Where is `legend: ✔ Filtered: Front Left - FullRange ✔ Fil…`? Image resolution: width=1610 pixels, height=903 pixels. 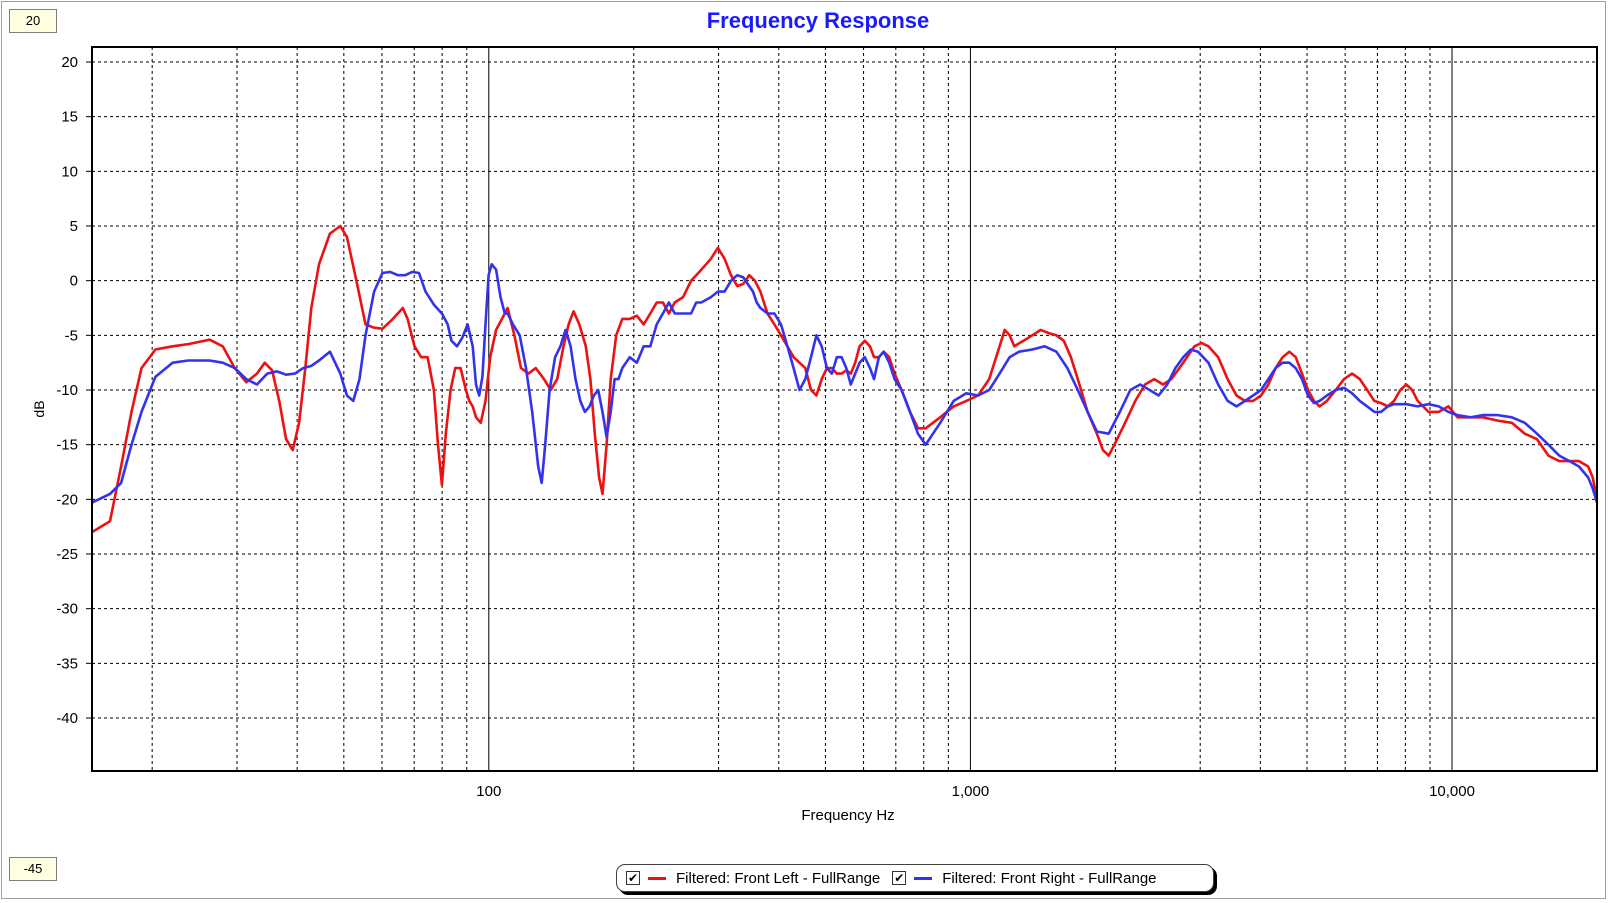 legend: ✔ Filtered: Front Left - FullRange ✔ Fil… is located at coordinates (915, 878).